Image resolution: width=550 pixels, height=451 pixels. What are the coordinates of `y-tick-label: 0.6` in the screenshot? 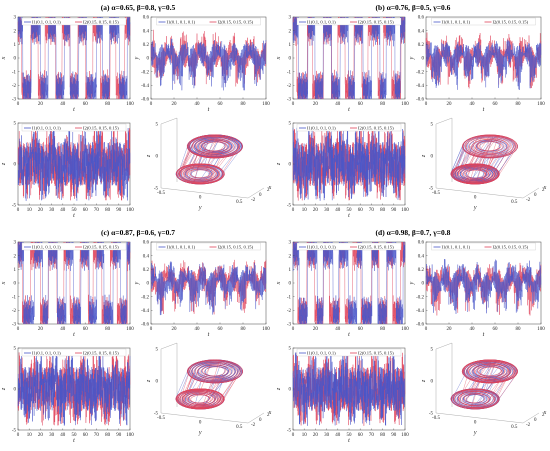 It's located at (421, 243).